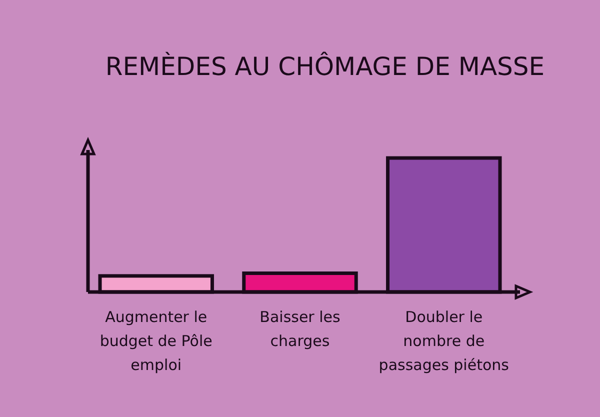 The image size is (600, 417). I want to click on chart-title: REMÈDES AU CHÔMAGE DE MASSE, so click(325, 66).